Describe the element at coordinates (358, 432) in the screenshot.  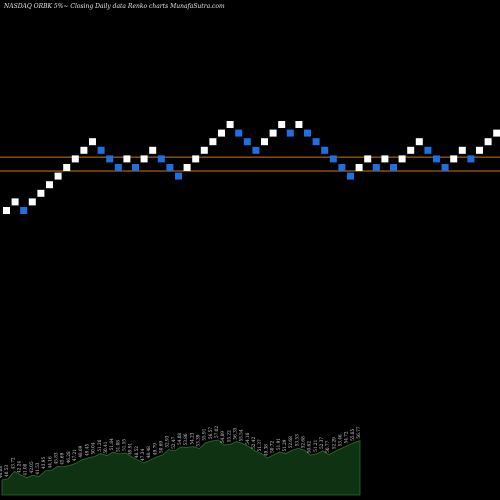
I see `volume-data-label: 56.77` at that location.